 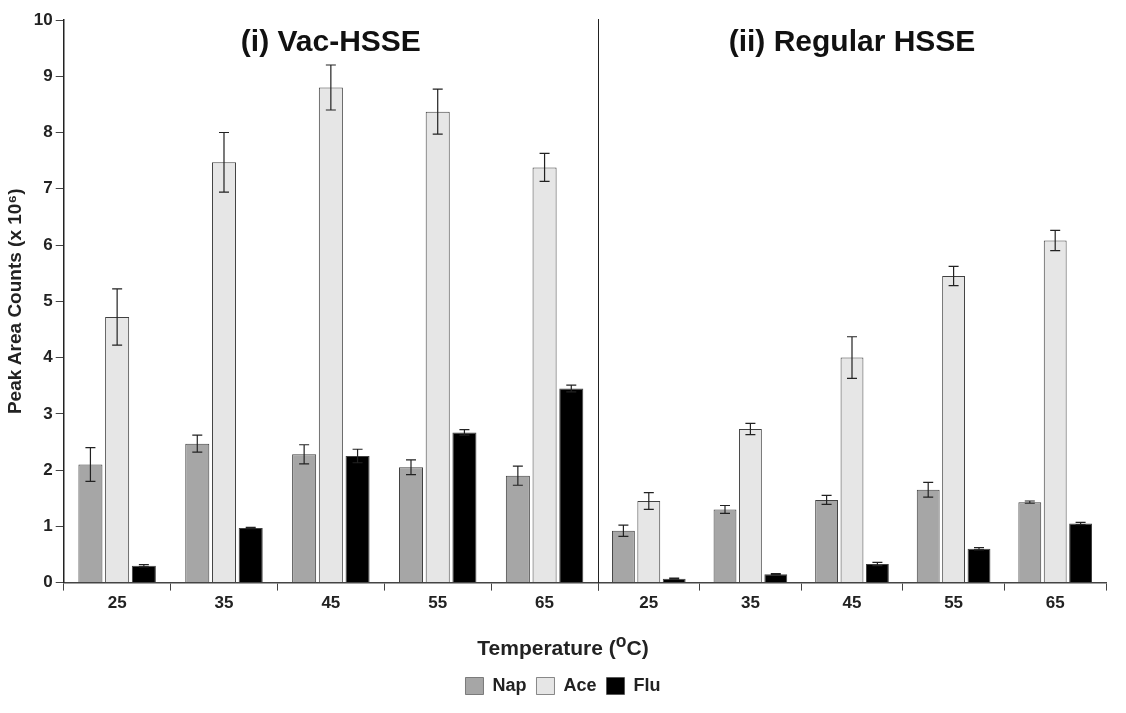 I want to click on legend-label: Nap, so click(x=509, y=684).